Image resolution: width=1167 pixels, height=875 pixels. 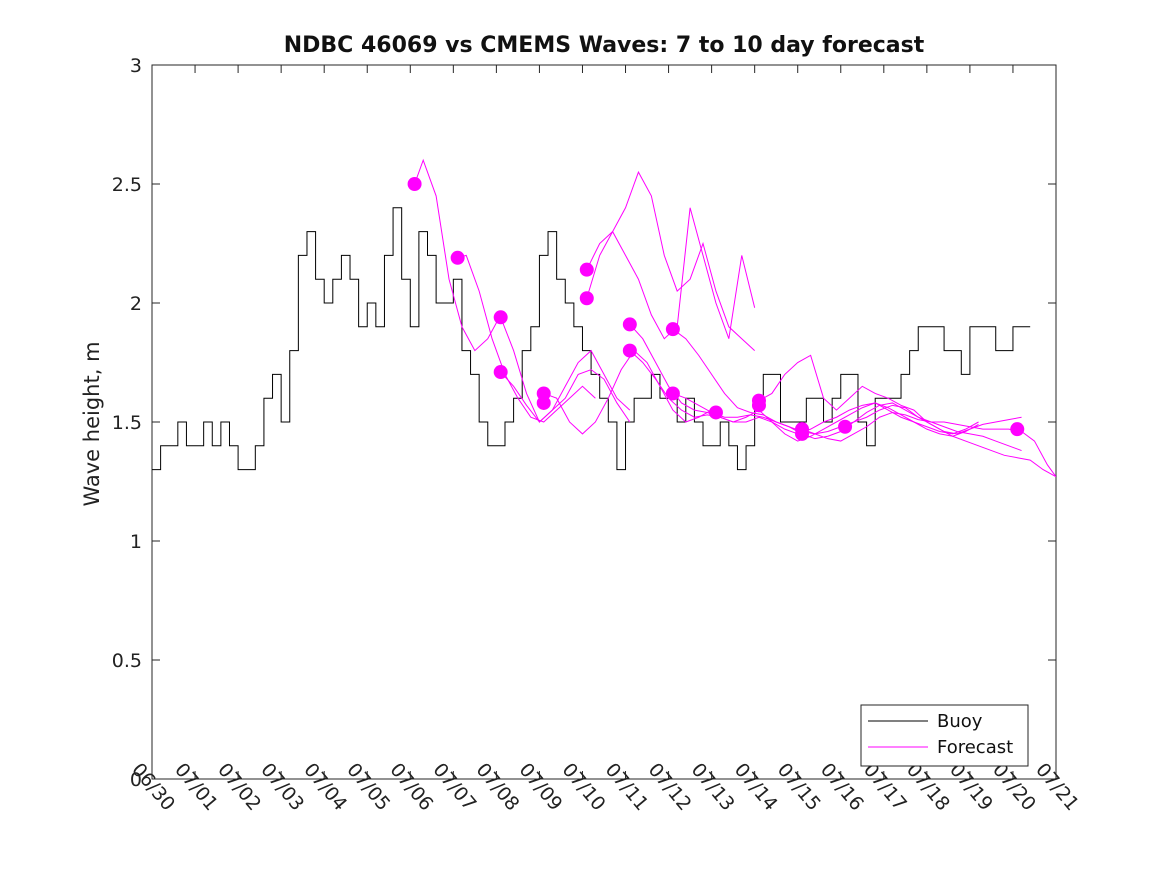 What do you see at coordinates (239, 787) in the screenshot?
I see `x-tick-label: 07/02` at bounding box center [239, 787].